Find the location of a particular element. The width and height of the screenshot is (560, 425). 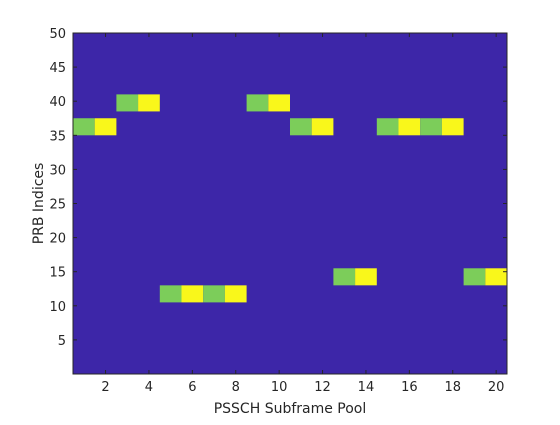

y-tick-label: 35 is located at coordinates (57, 136).